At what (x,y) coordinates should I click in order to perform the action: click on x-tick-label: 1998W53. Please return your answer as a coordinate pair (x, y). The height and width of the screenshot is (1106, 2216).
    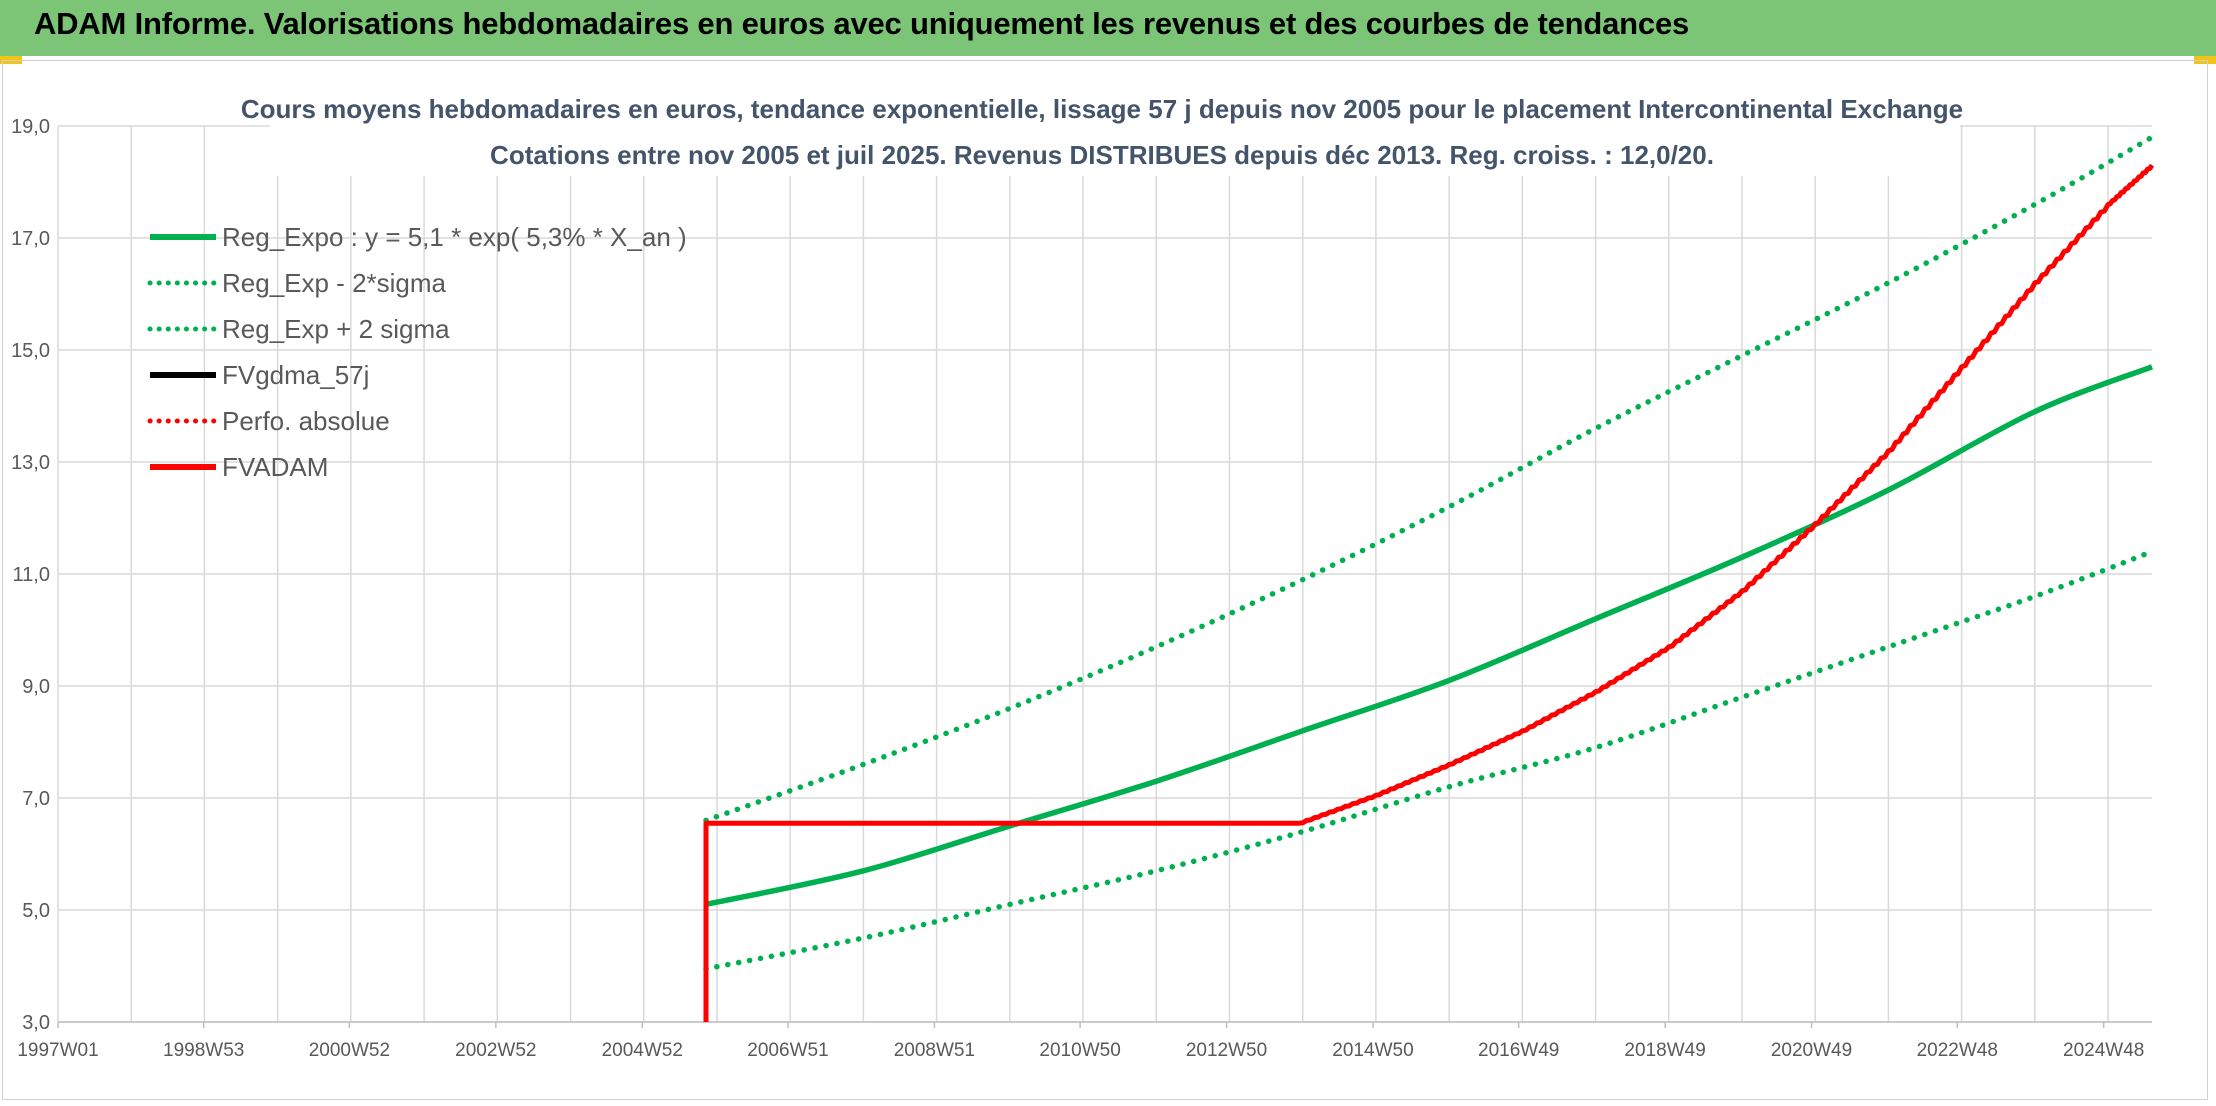
    Looking at the image, I should click on (203, 1050).